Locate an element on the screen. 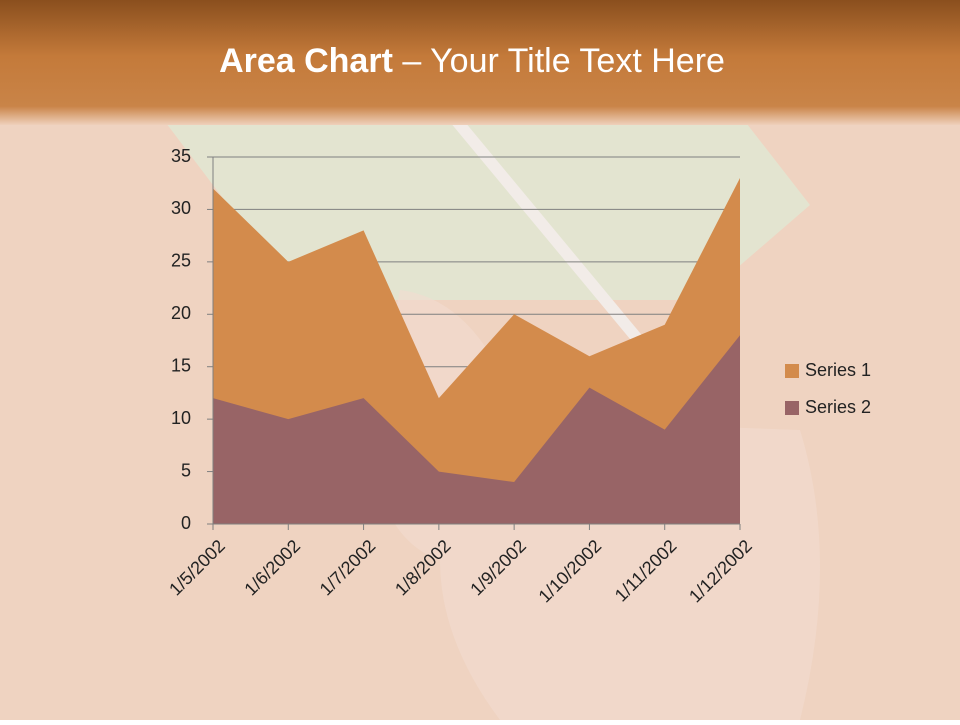 The height and width of the screenshot is (725, 960). title: Area Chart – Your Title Text Here is located at coordinates (472, 61).